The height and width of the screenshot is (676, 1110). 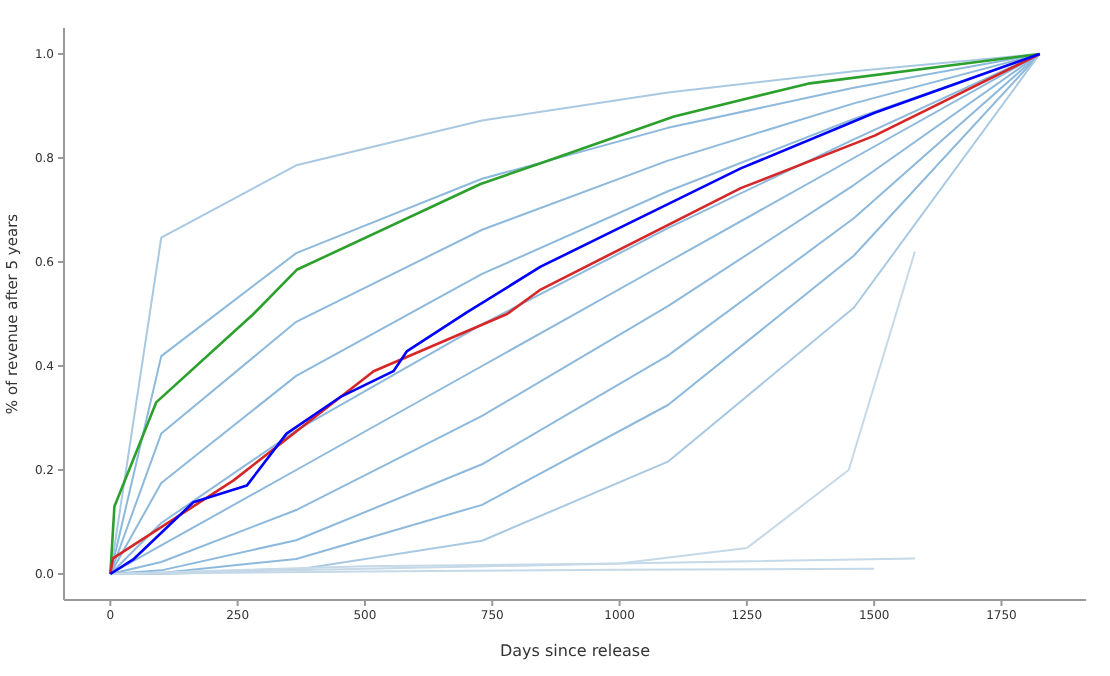 I want to click on x-axis-title: Days since release, so click(x=575, y=651).